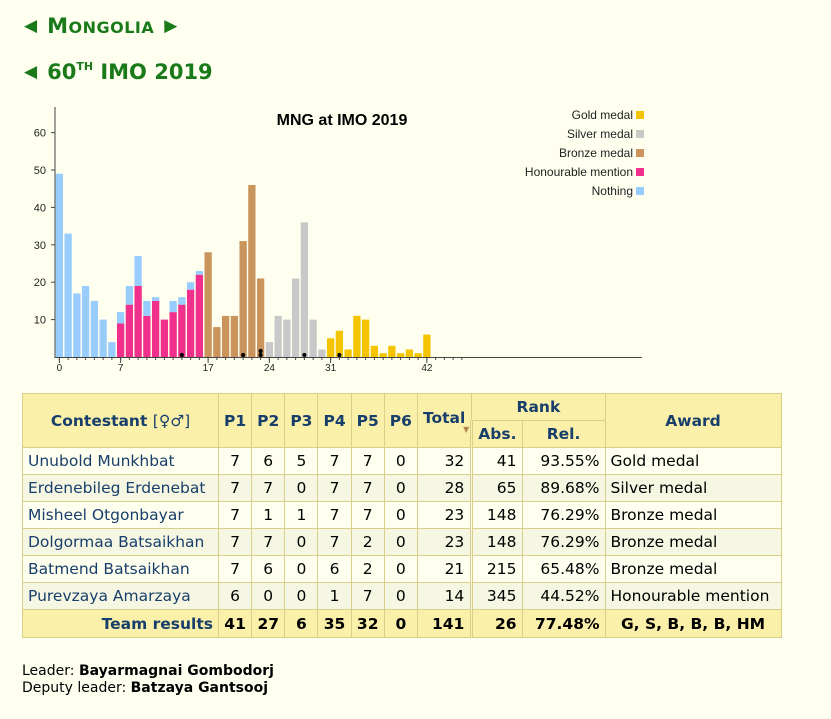  Describe the element at coordinates (31, 26) in the screenshot. I see `prev-country-arrow-icon: ◀` at that location.